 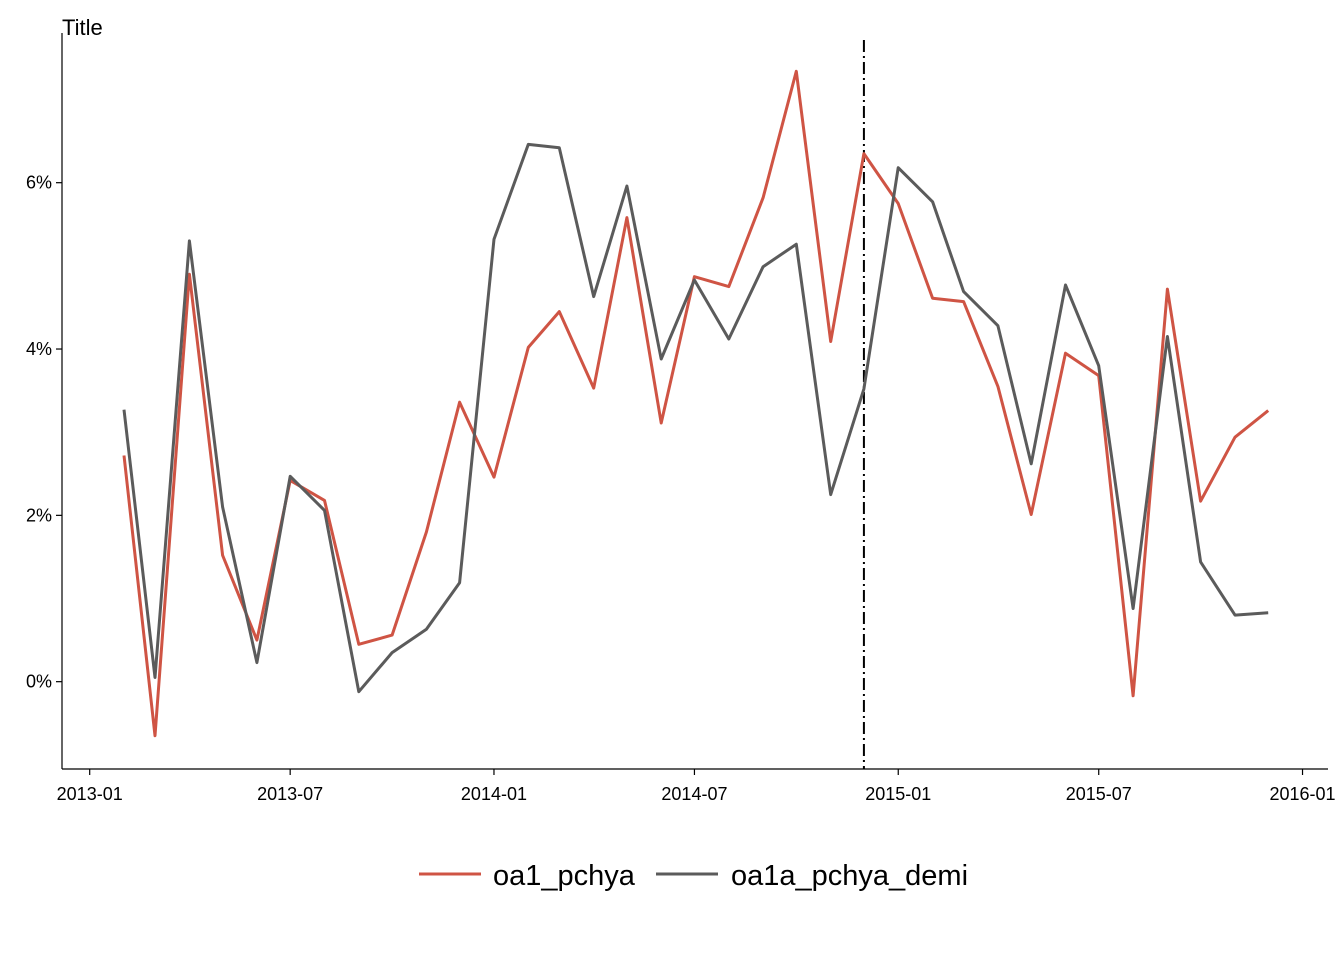 I want to click on y-tick-label: 2%, so click(x=39, y=515).